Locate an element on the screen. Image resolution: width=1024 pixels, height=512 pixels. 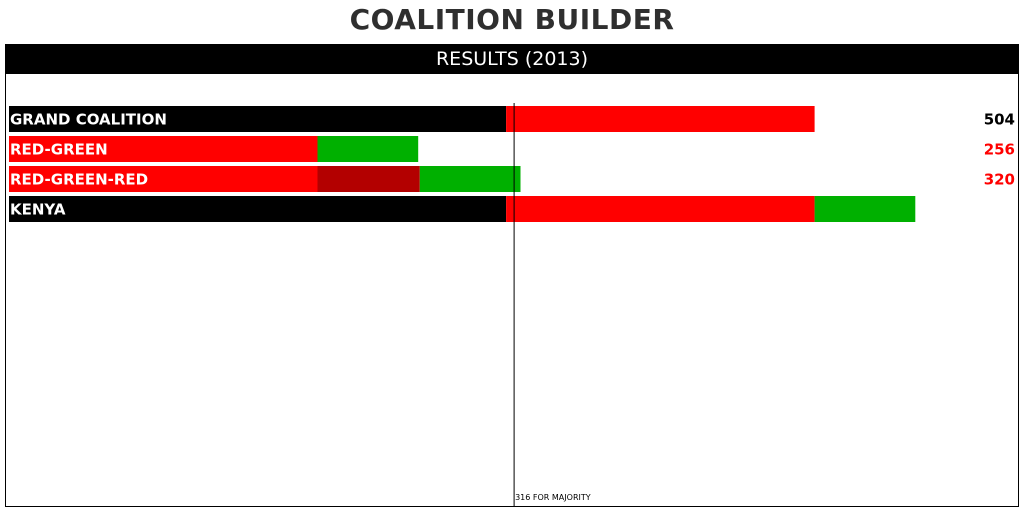
app-title: COALITION BUILDER is located at coordinates (512, 19).